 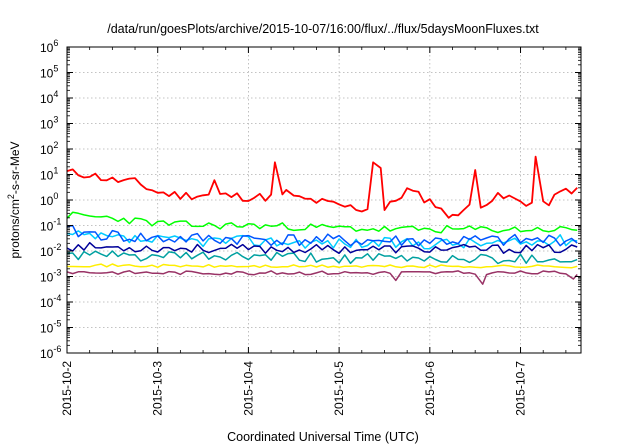 I want to click on x-tick-label: 2015-10-6, so click(x=430, y=388).